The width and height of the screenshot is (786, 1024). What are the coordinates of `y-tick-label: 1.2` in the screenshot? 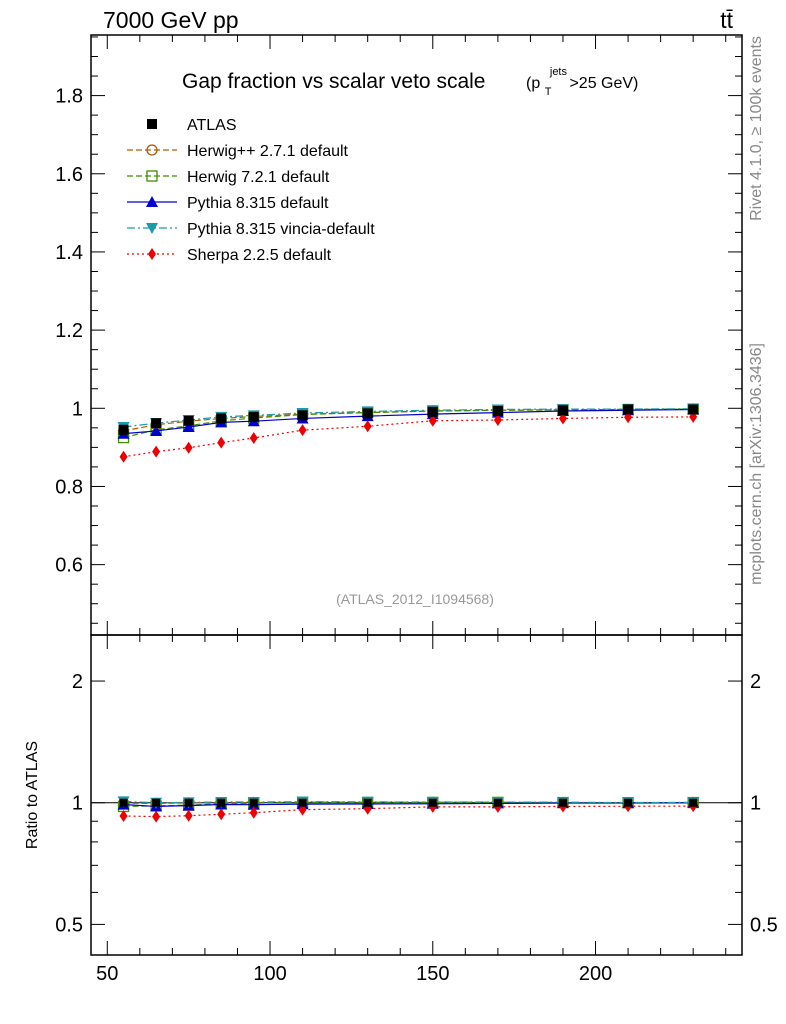 It's located at (69, 331).